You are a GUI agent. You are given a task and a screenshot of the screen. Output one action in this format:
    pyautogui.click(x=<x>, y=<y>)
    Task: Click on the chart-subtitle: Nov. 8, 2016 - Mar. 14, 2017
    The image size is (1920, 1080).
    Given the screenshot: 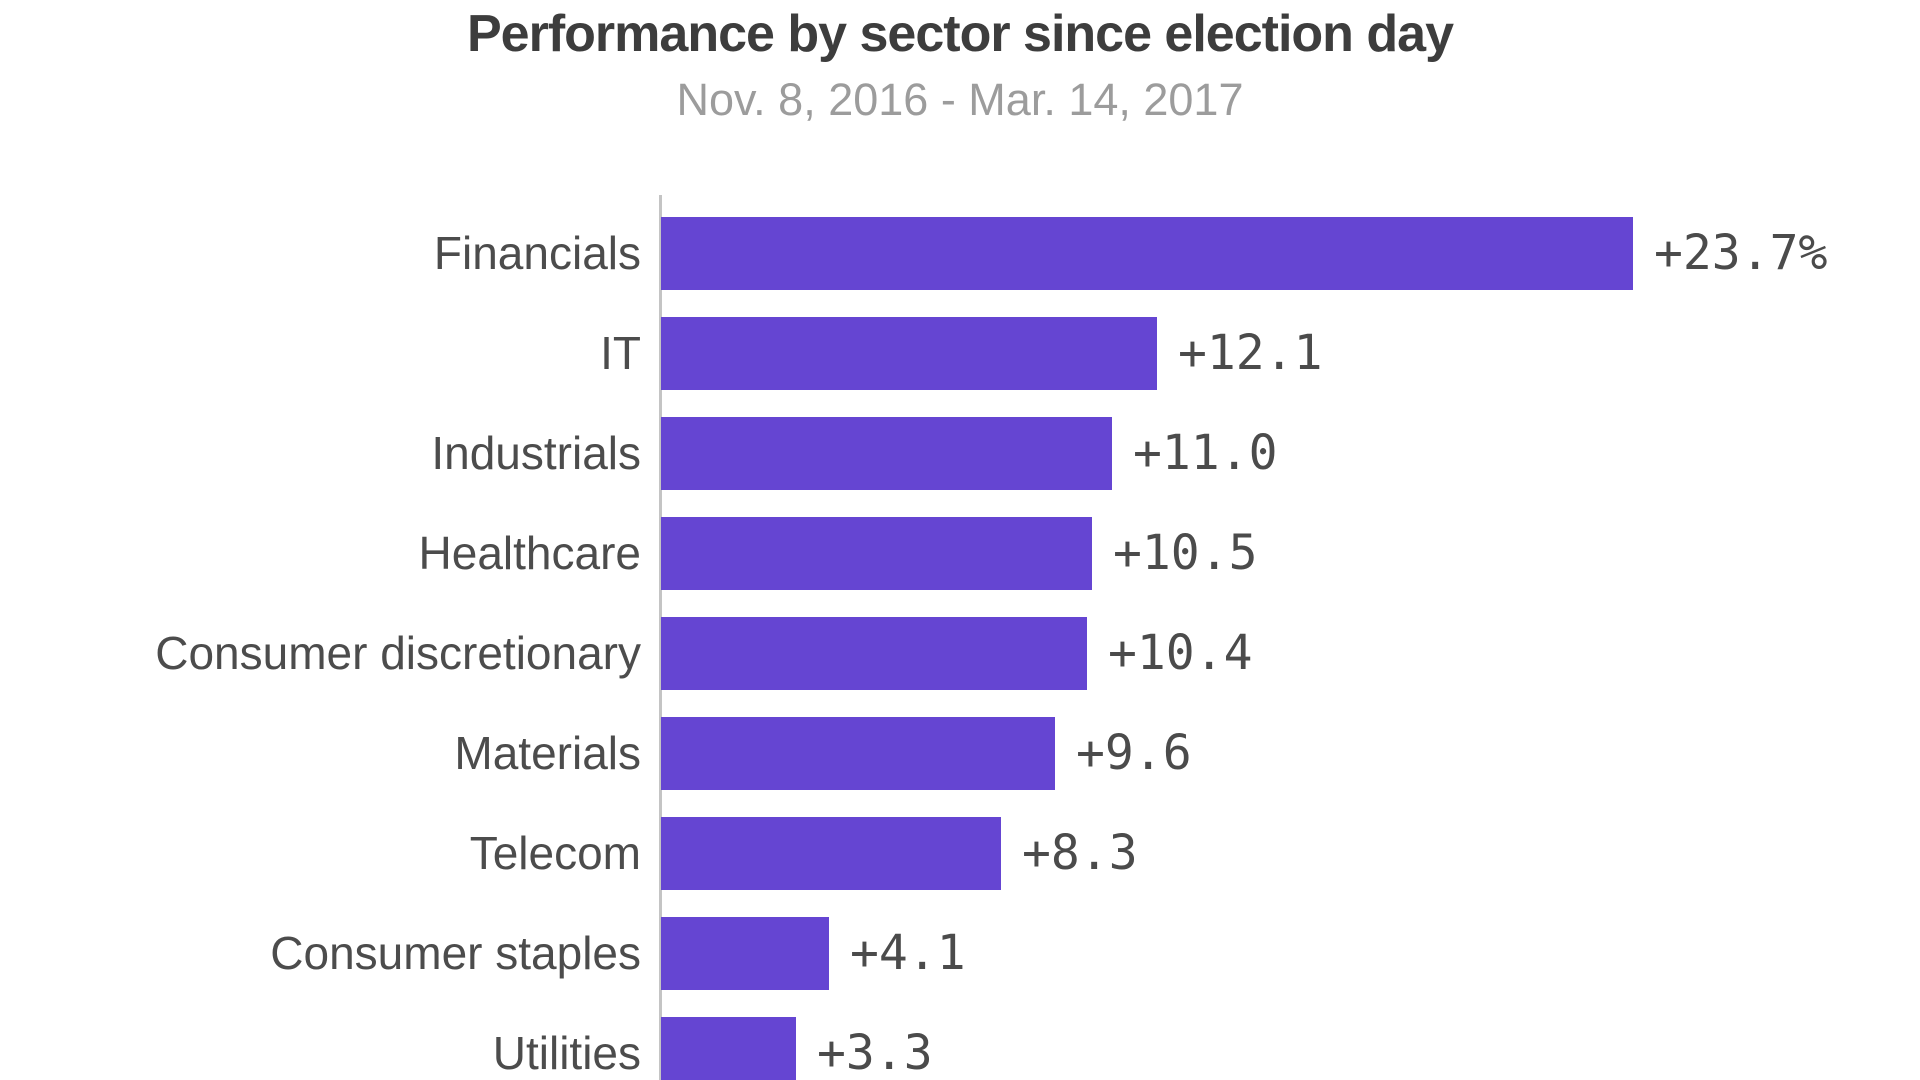 What is the action you would take?
    pyautogui.click(x=960, y=99)
    